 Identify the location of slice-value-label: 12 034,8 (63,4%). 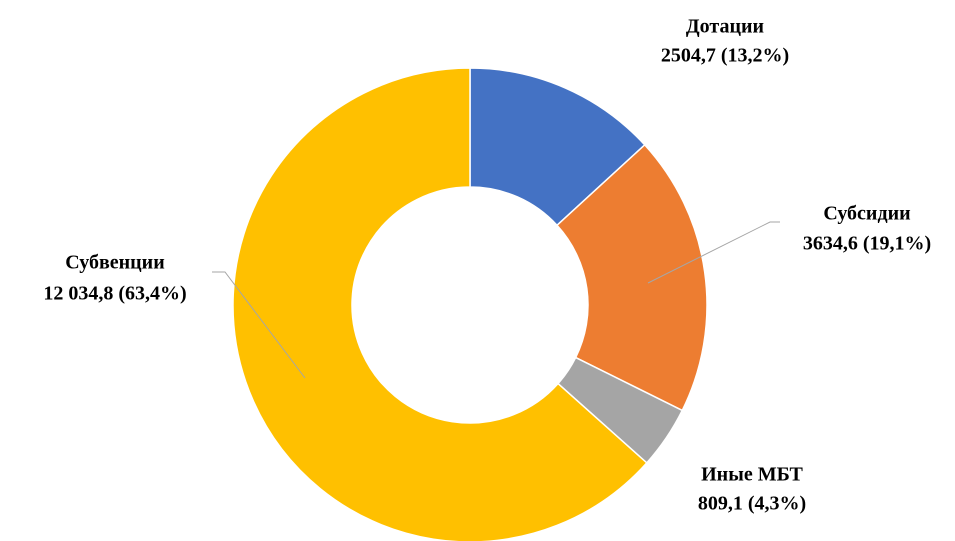
(114, 294).